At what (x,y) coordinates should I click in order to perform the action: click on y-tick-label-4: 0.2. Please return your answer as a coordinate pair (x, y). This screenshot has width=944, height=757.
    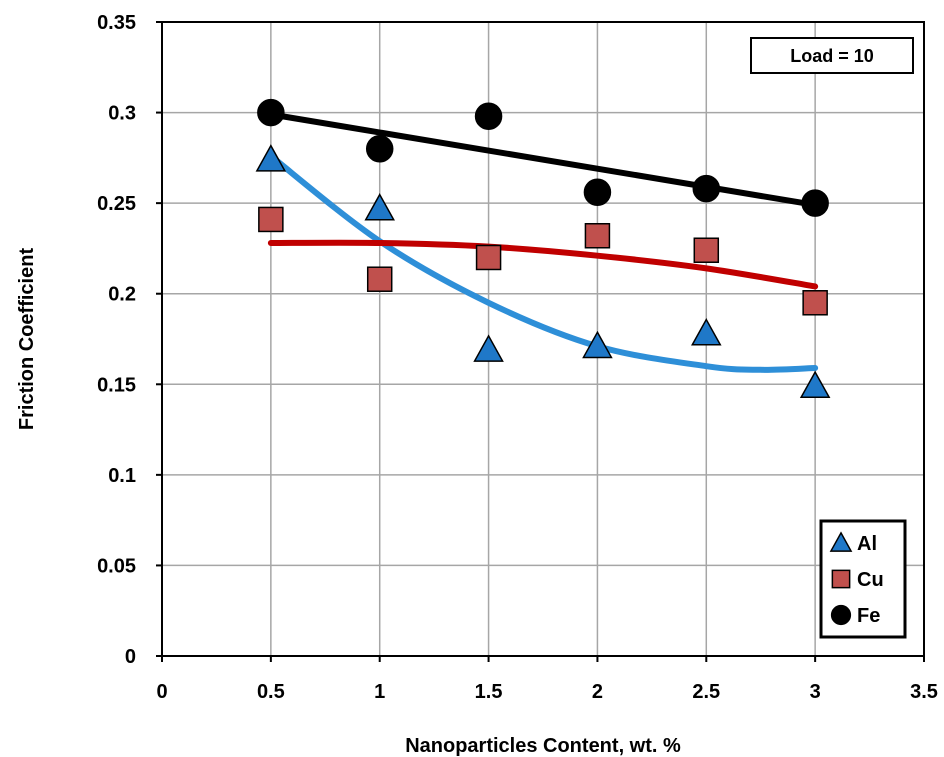
    Looking at the image, I should click on (122, 295).